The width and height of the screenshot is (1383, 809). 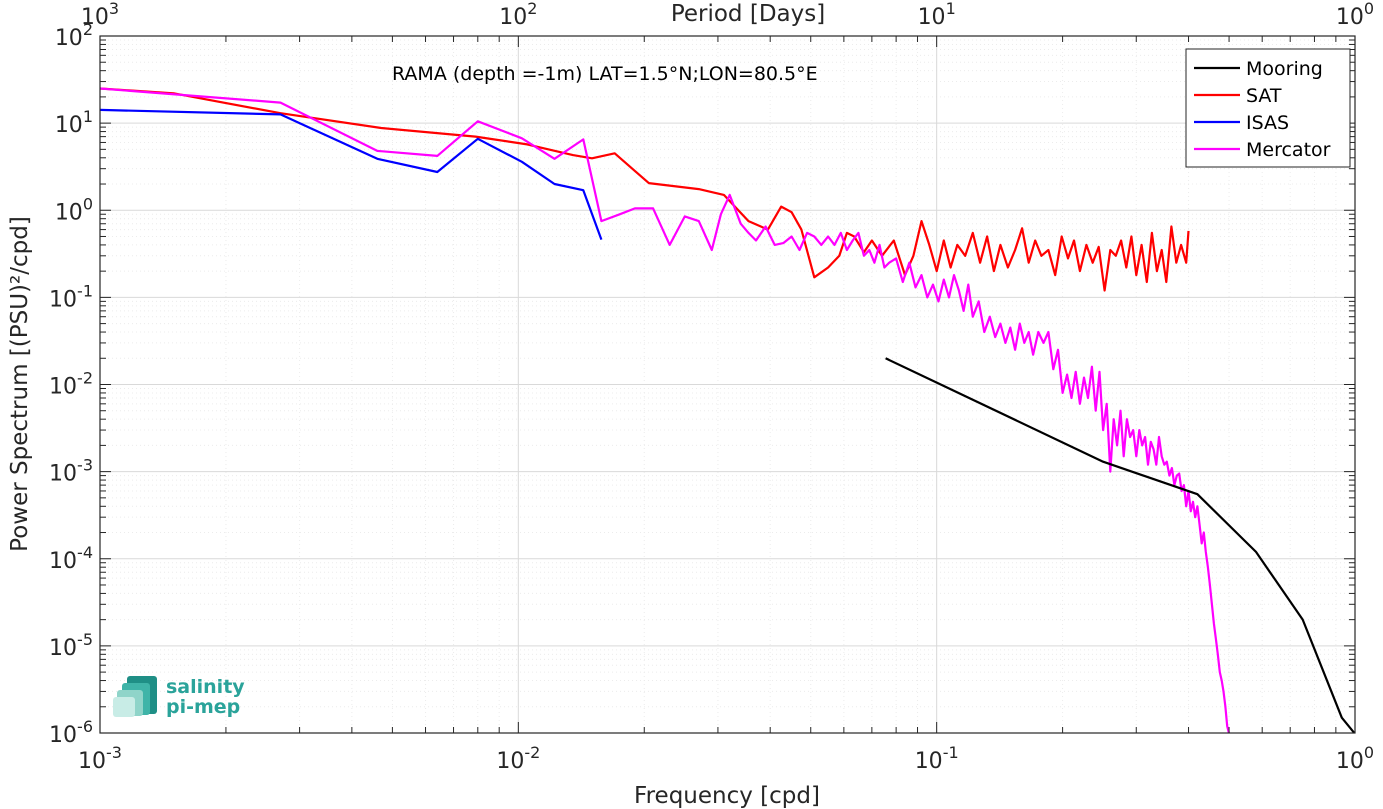 I want to click on logo-line2: pi-mep, so click(x=203, y=707).